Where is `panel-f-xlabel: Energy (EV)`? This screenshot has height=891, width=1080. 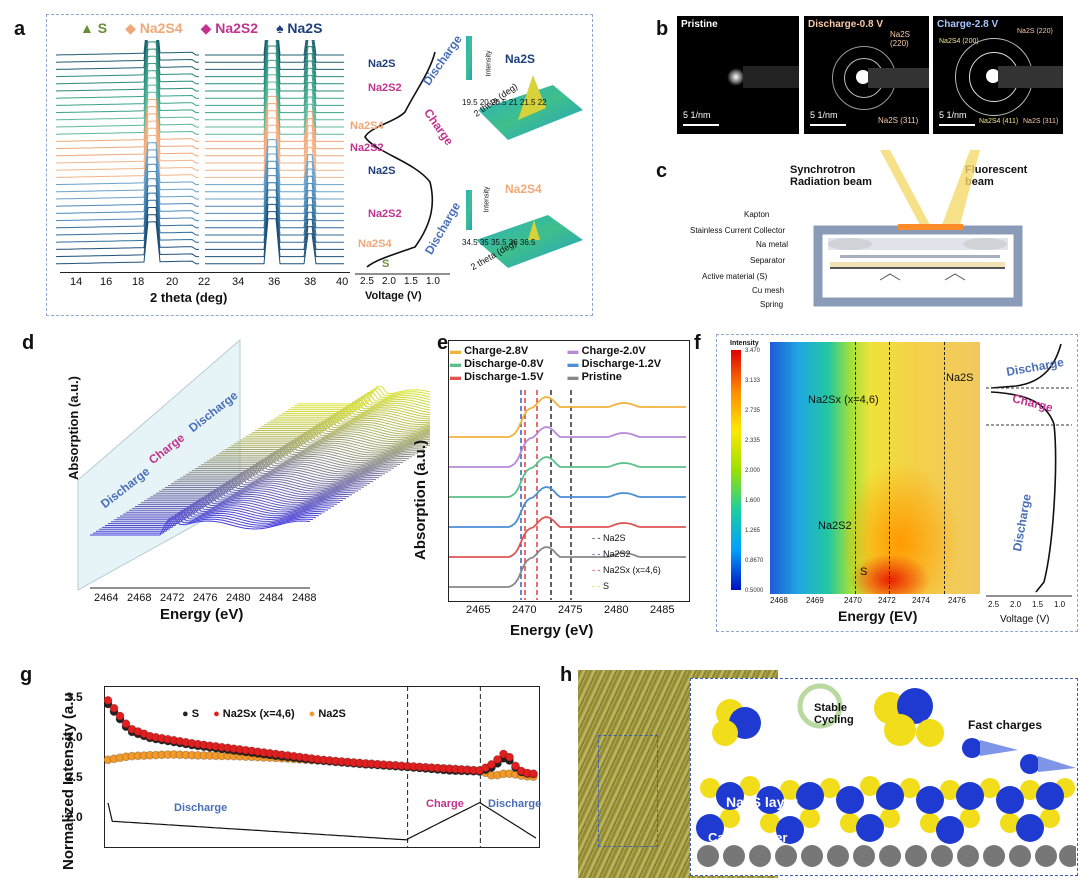 panel-f-xlabel: Energy (EV) is located at coordinates (878, 616).